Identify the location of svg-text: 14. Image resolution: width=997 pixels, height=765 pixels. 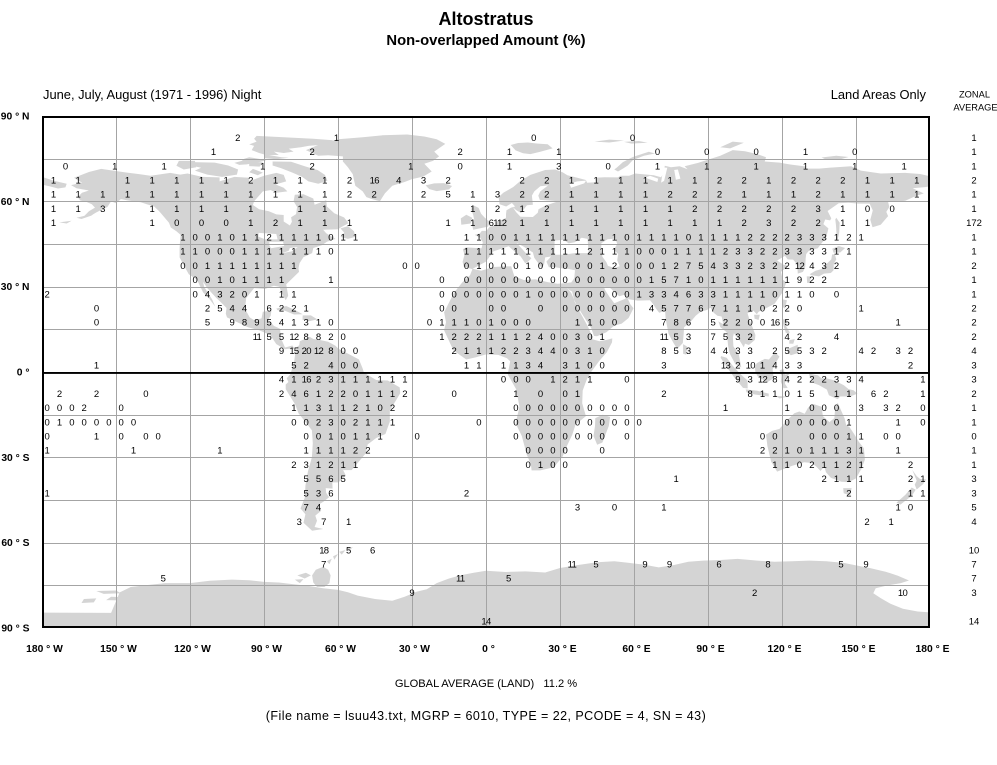
(486, 621).